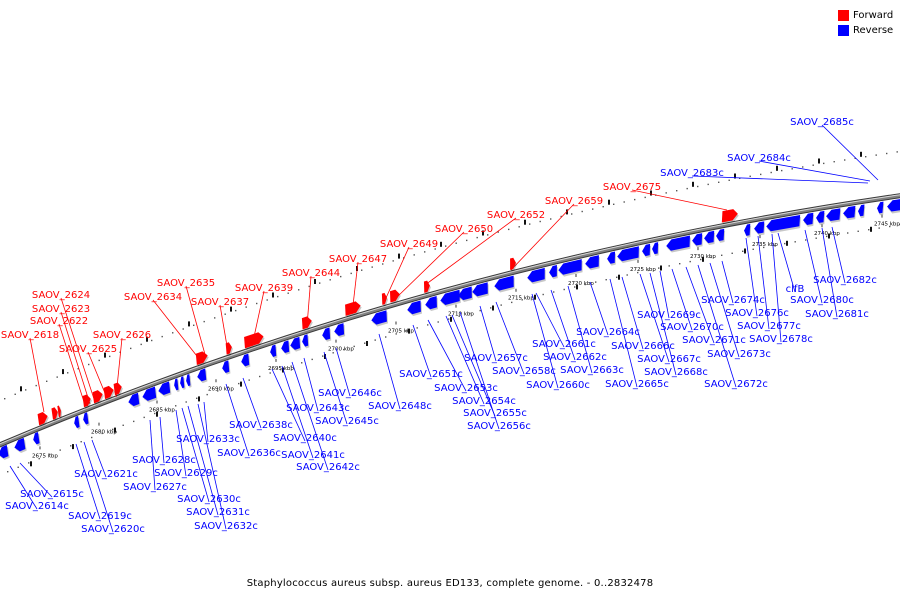 The width and height of the screenshot is (900, 600). What do you see at coordinates (484, 401) in the screenshot?
I see `gene-label: SAOV_2654c` at bounding box center [484, 401].